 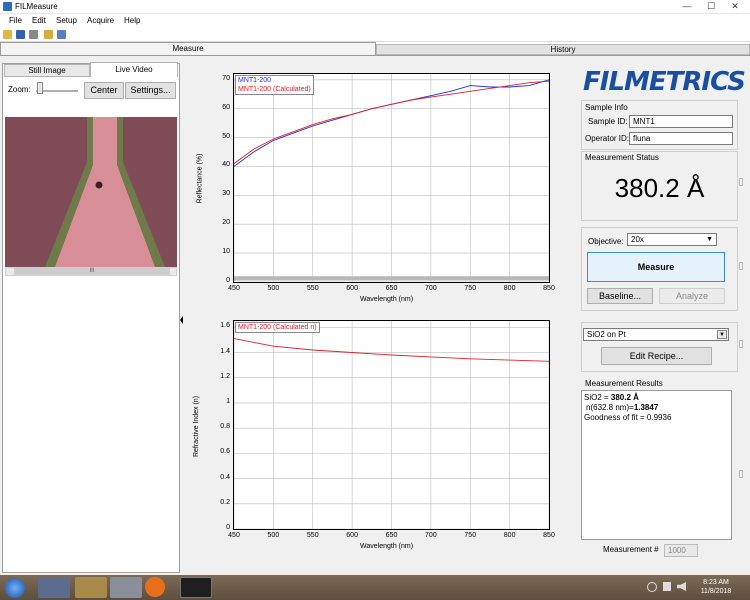 I want to click on operator-id-label: Operator ID:, so click(x=607, y=138).